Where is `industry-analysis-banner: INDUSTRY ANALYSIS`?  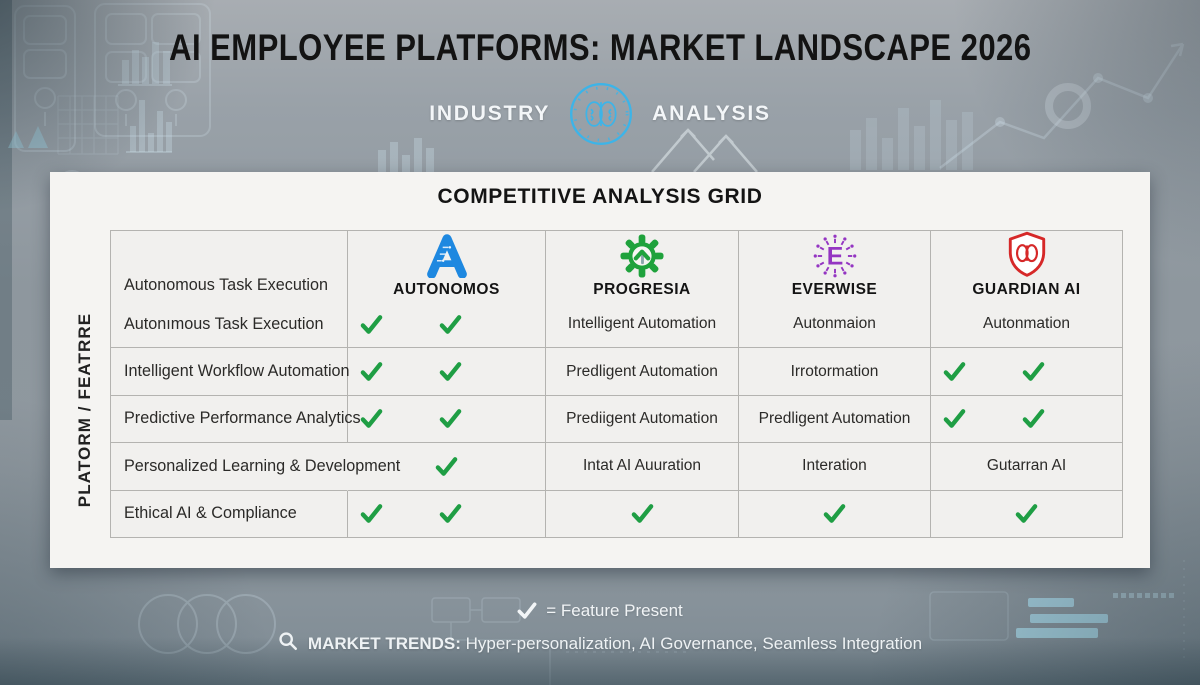
industry-analysis-banner: INDUSTRY ANALYSIS is located at coordinates (600, 114).